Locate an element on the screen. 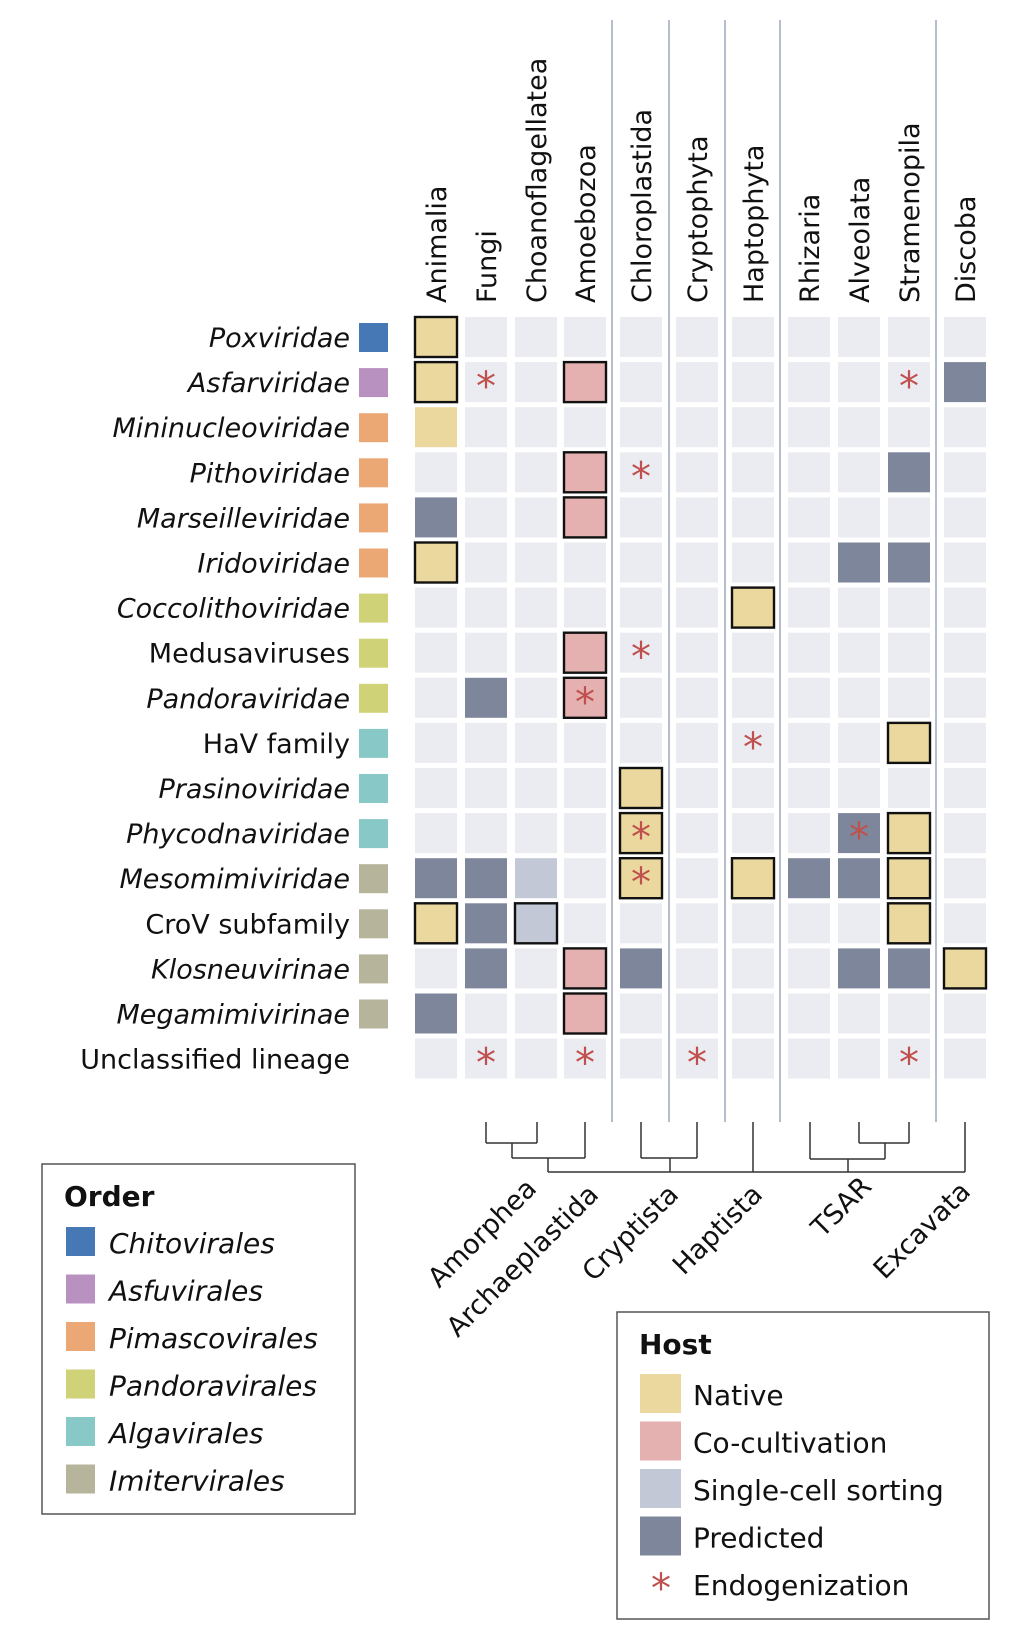 The height and width of the screenshot is (1648, 1018). row-label-mininucleoviridae: Mininucleoviridae is located at coordinates (232, 428).